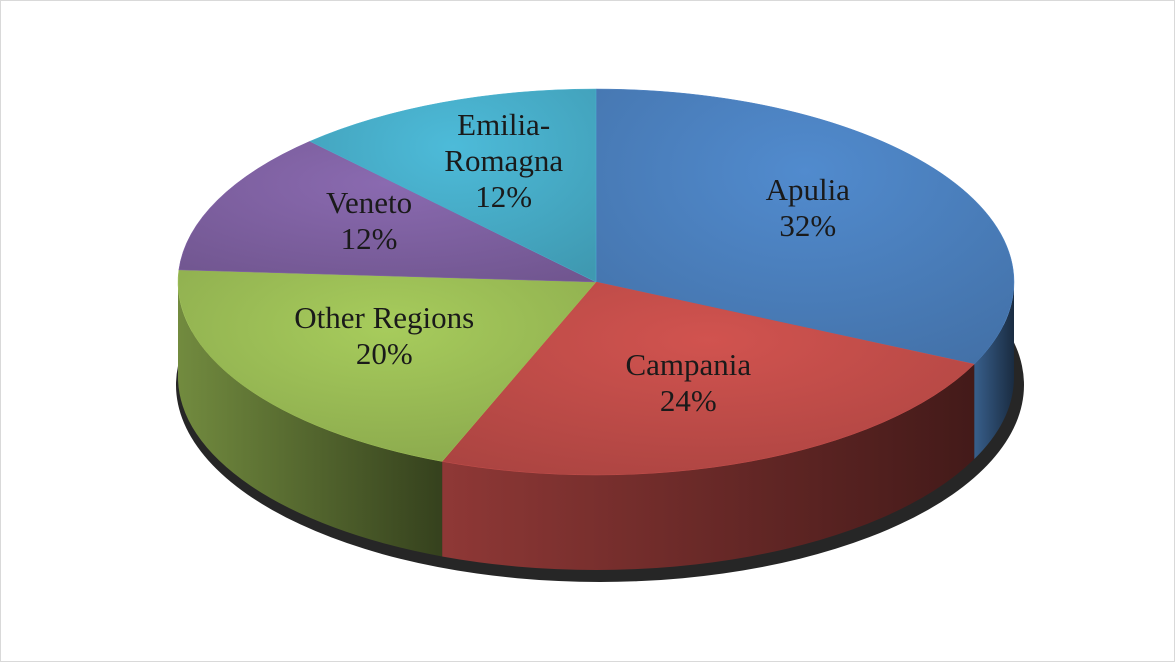 The image size is (1175, 662). Describe the element at coordinates (369, 203) in the screenshot. I see `category-label: Veneto` at that location.